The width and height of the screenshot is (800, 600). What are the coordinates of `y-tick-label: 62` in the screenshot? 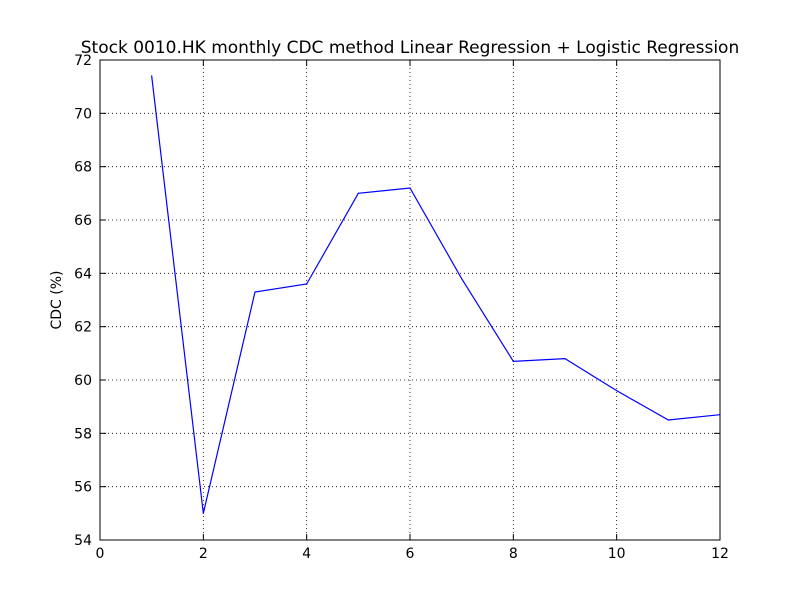 It's located at (83, 328).